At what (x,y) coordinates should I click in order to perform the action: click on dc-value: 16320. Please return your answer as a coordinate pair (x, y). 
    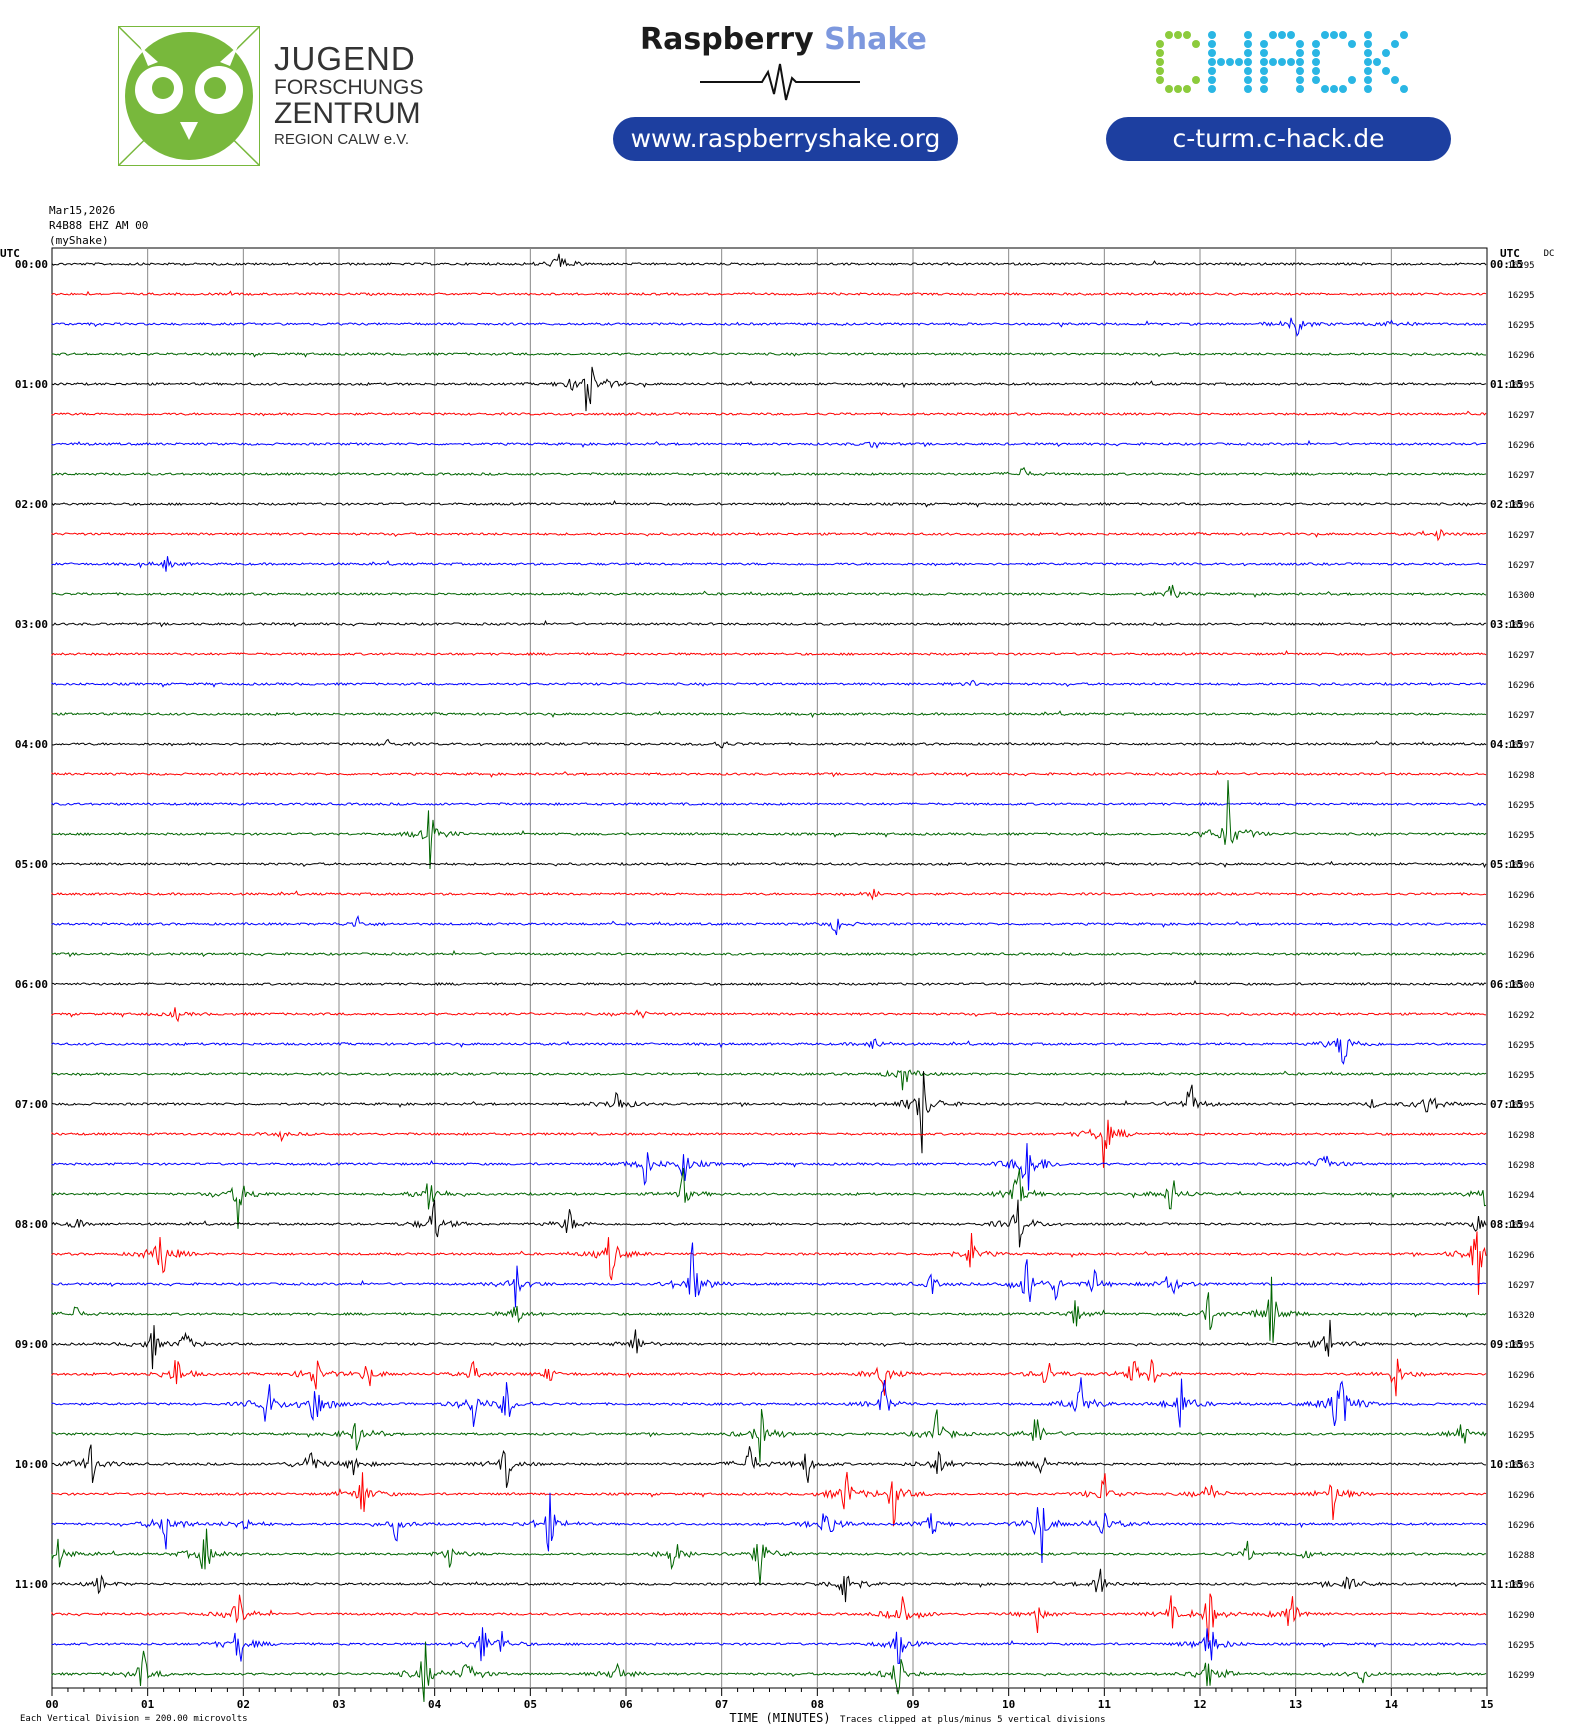
    Looking at the image, I should click on (1520, 1316).